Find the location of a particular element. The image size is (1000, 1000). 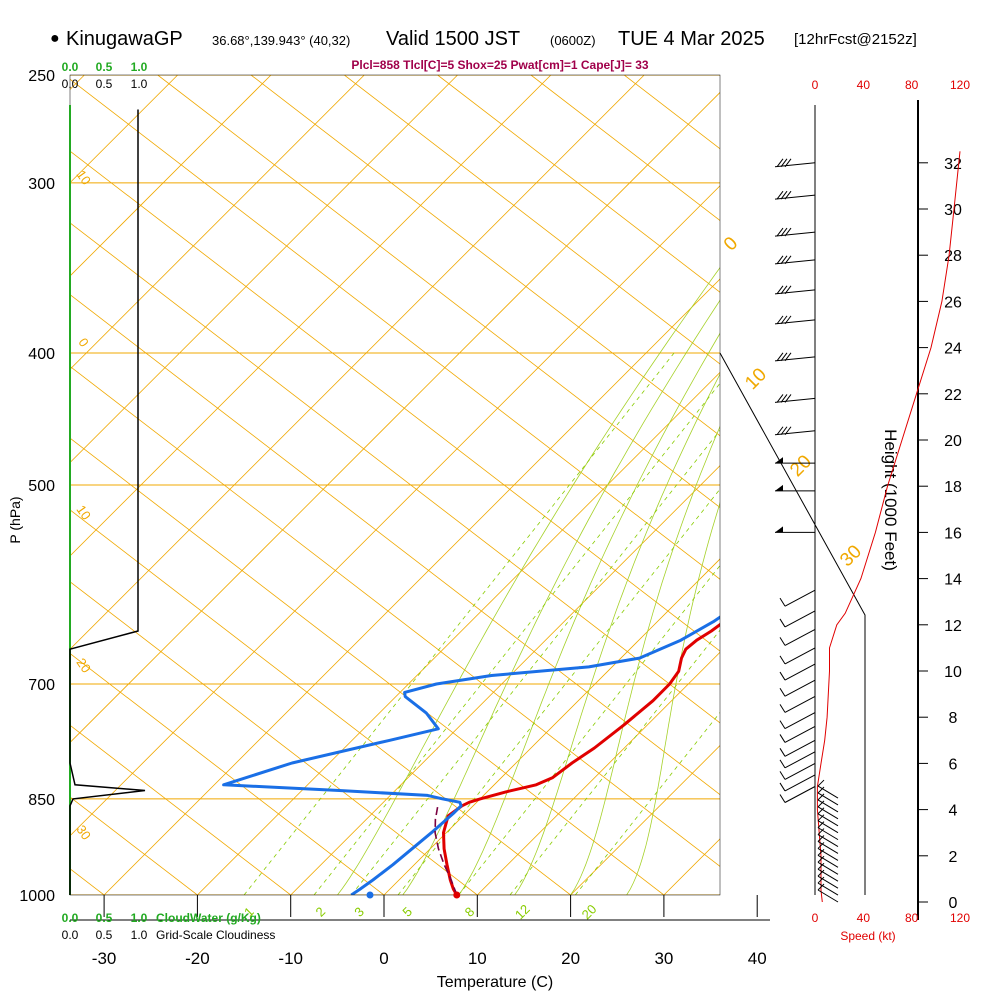

height-tick-label: 0 is located at coordinates (953, 903).